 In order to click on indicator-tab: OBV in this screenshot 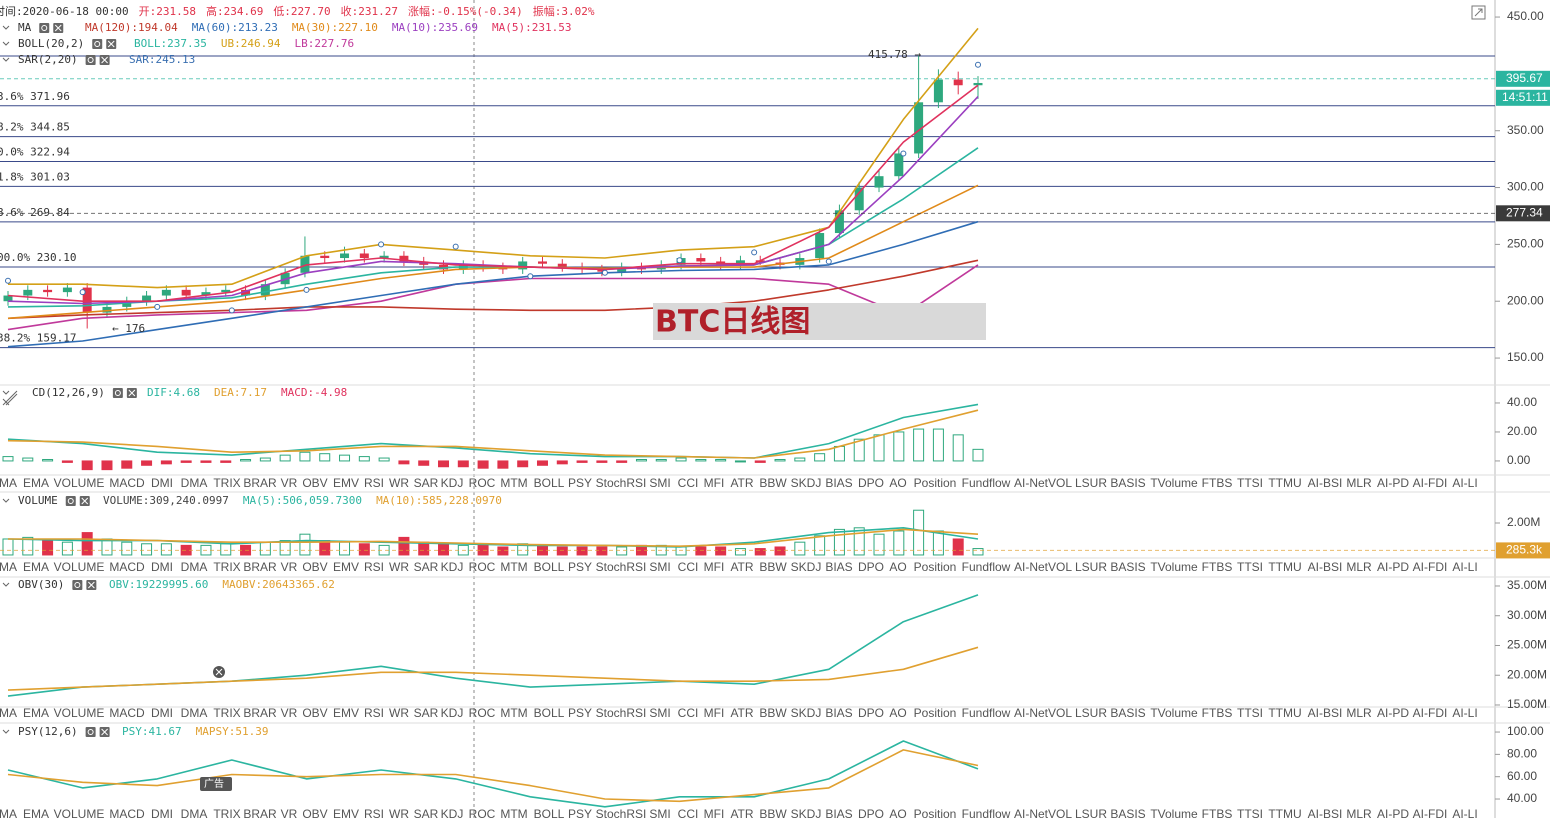, I will do `click(314, 567)`.